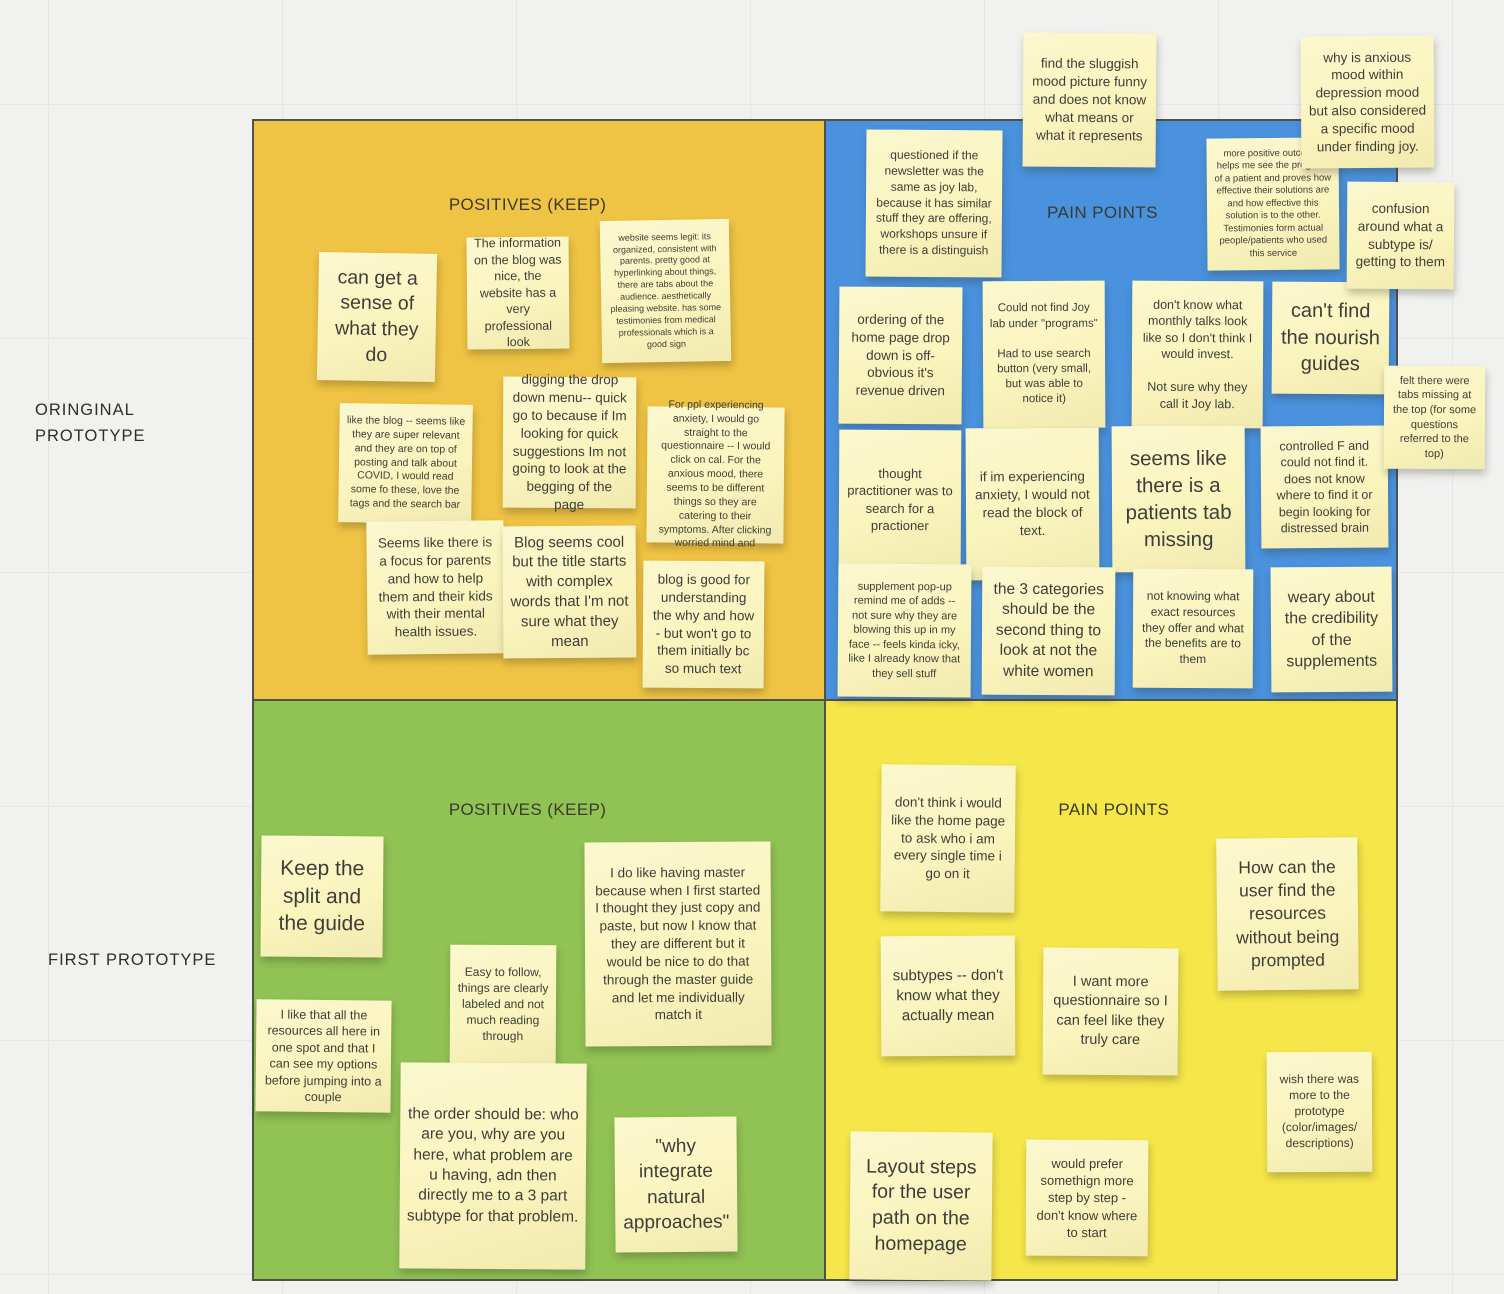 This screenshot has height=1294, width=1504. What do you see at coordinates (90, 423) in the screenshot?
I see `row-label-original-prototype: ORINGINAL PROTOTYPE` at bounding box center [90, 423].